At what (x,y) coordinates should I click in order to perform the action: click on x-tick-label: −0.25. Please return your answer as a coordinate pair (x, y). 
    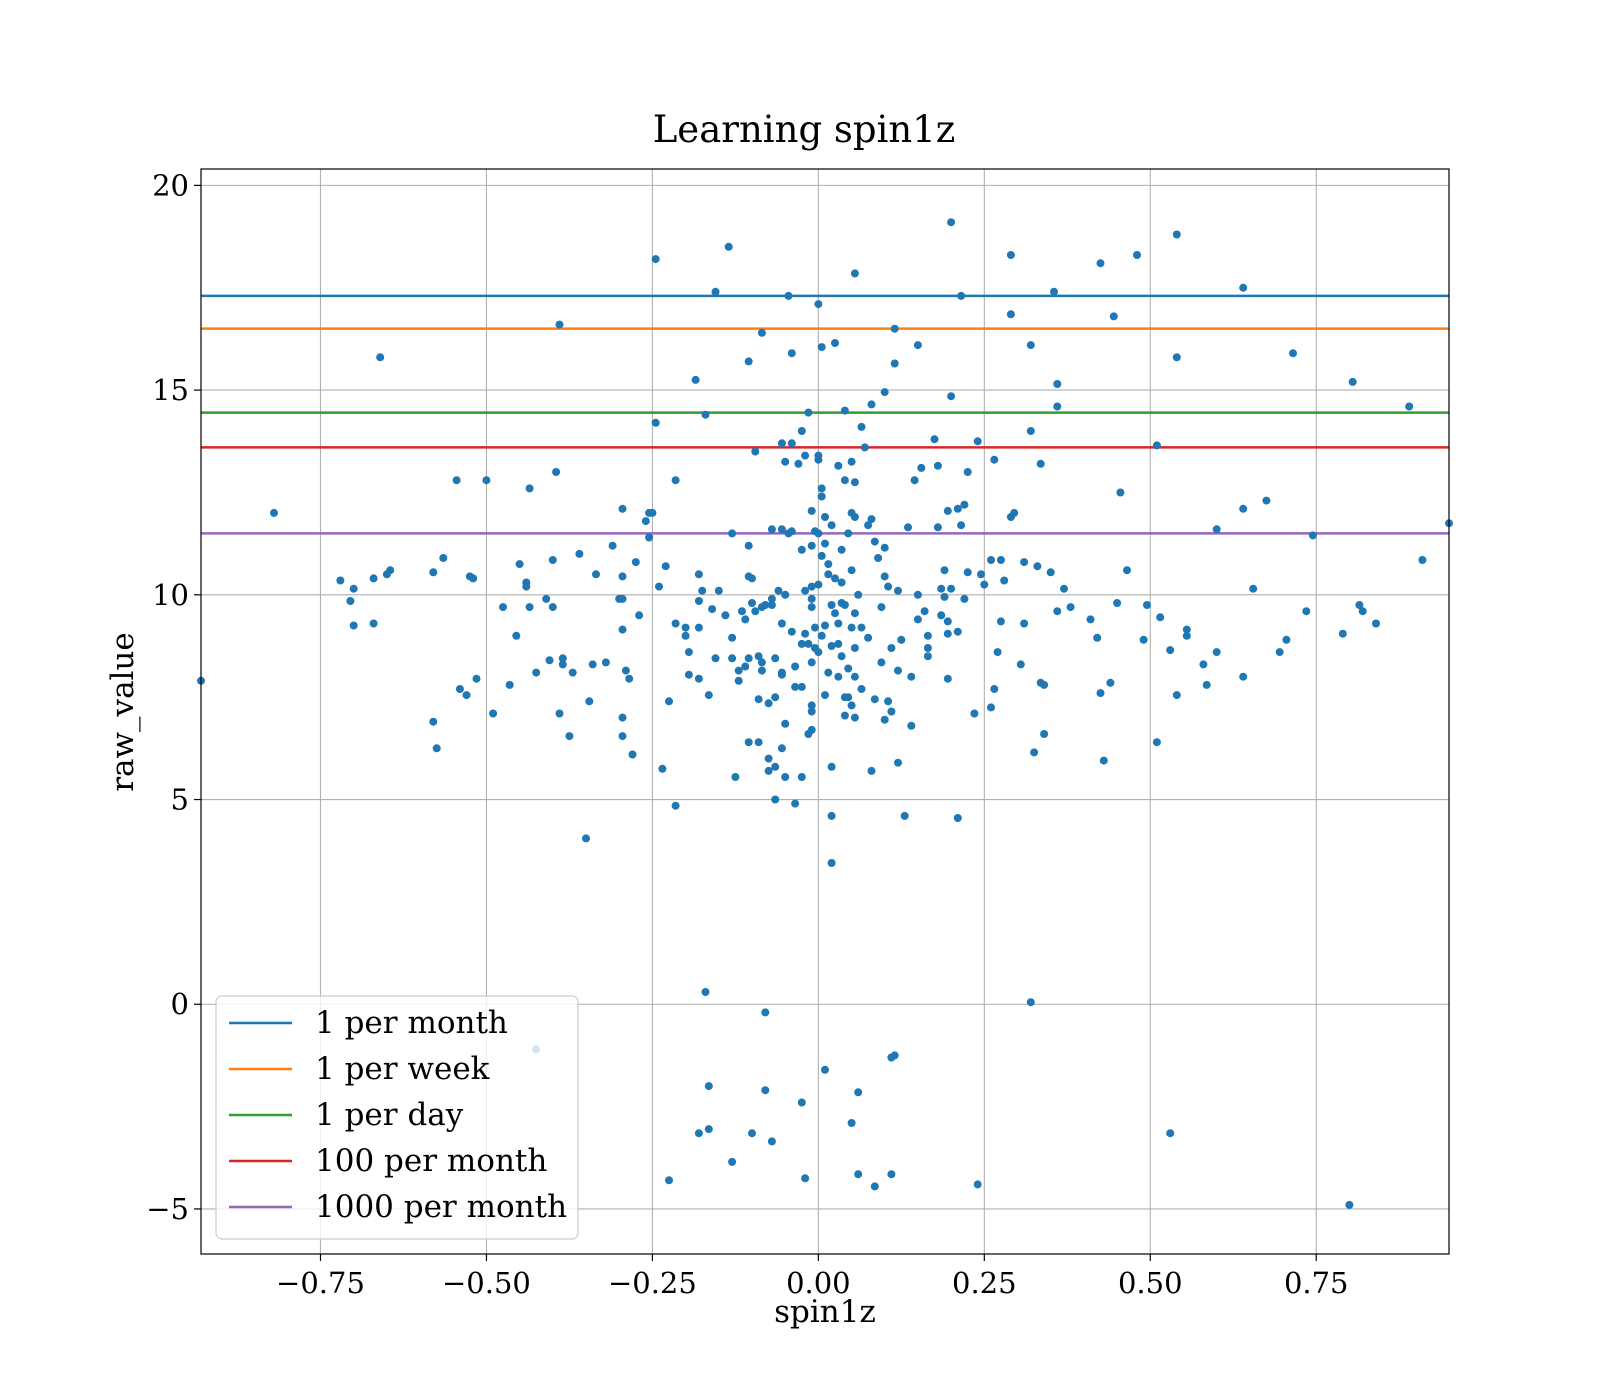
    Looking at the image, I should click on (652, 1283).